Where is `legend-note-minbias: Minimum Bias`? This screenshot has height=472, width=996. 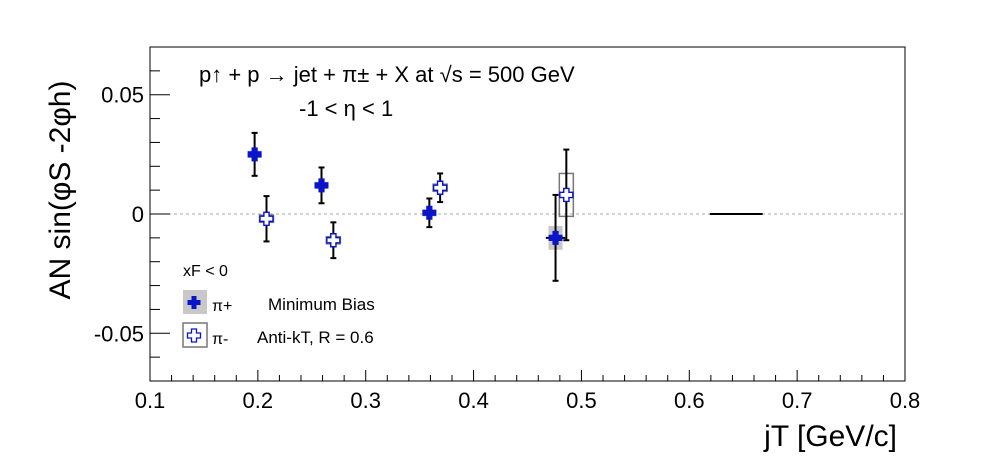
legend-note-minbias: Minimum Bias is located at coordinates (321, 304).